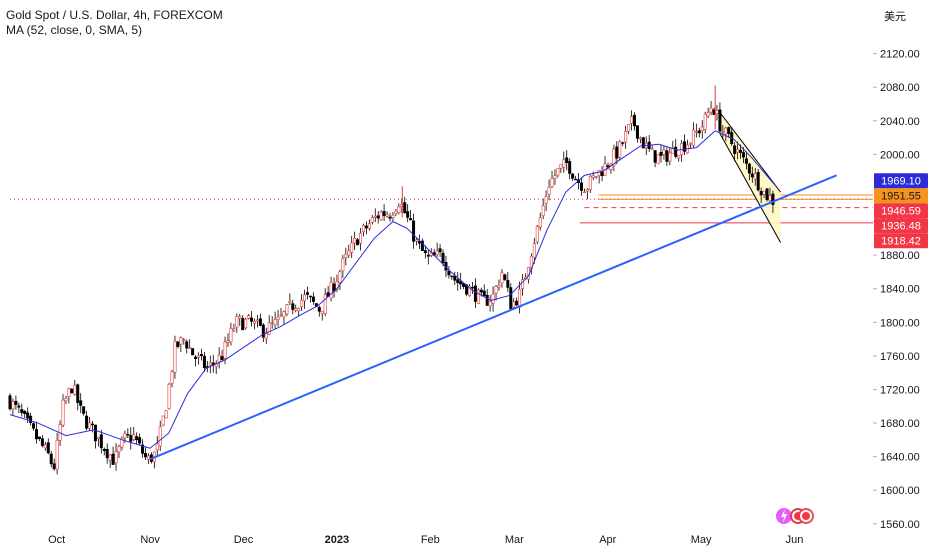 Image resolution: width=932 pixels, height=555 pixels. I want to click on y-tick-label: 2000.00, so click(900, 155).